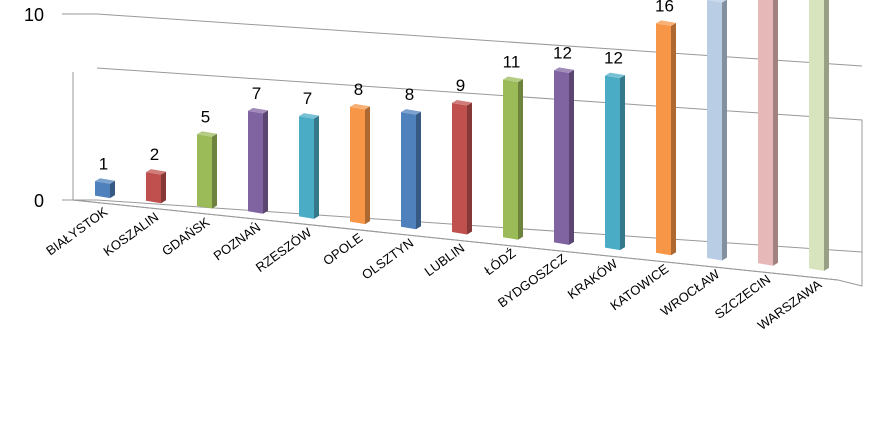 This screenshot has height=427, width=889. What do you see at coordinates (237, 241) in the screenshot?
I see `category-label: POZNAŃ` at bounding box center [237, 241].